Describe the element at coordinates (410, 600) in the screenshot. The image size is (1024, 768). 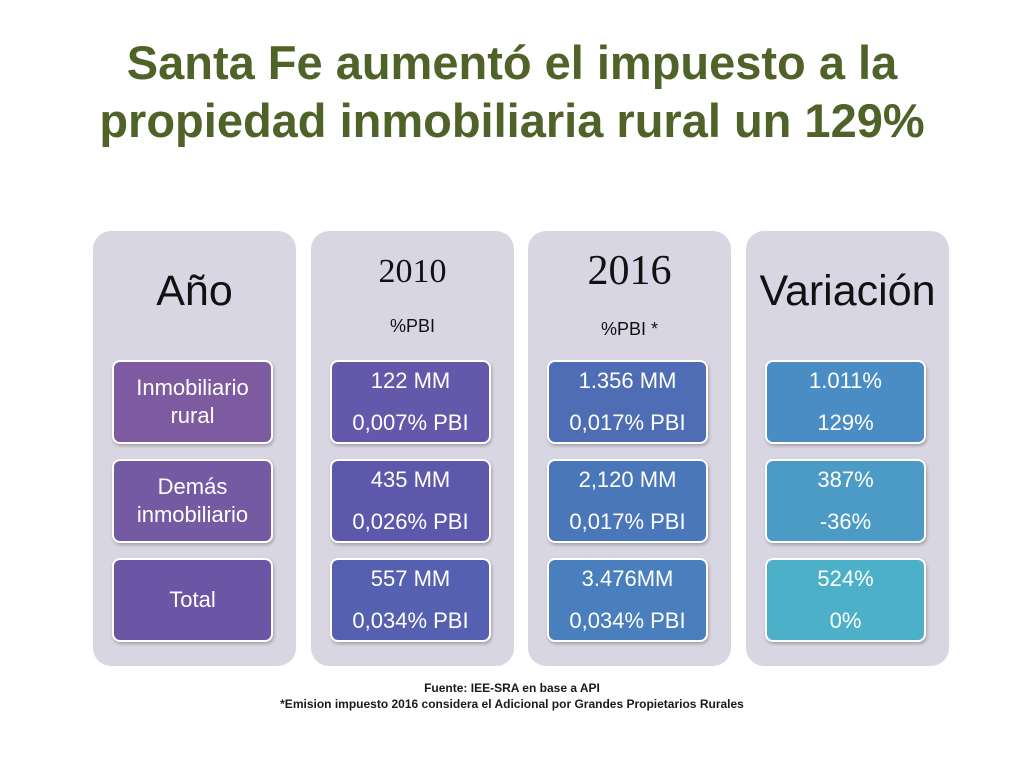
I see `cell-2010-total: 557 MM 0,034% PBI` at that location.